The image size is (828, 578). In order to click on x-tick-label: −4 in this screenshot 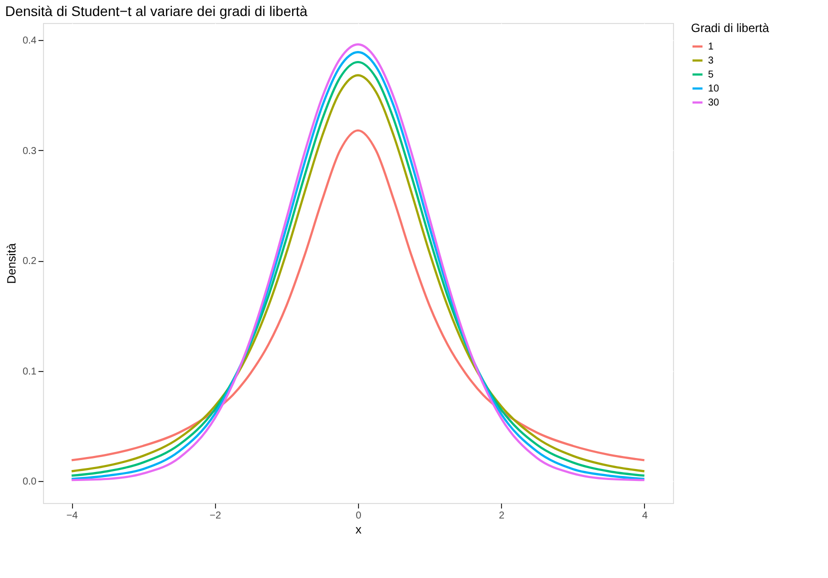, I will do `click(72, 516)`.